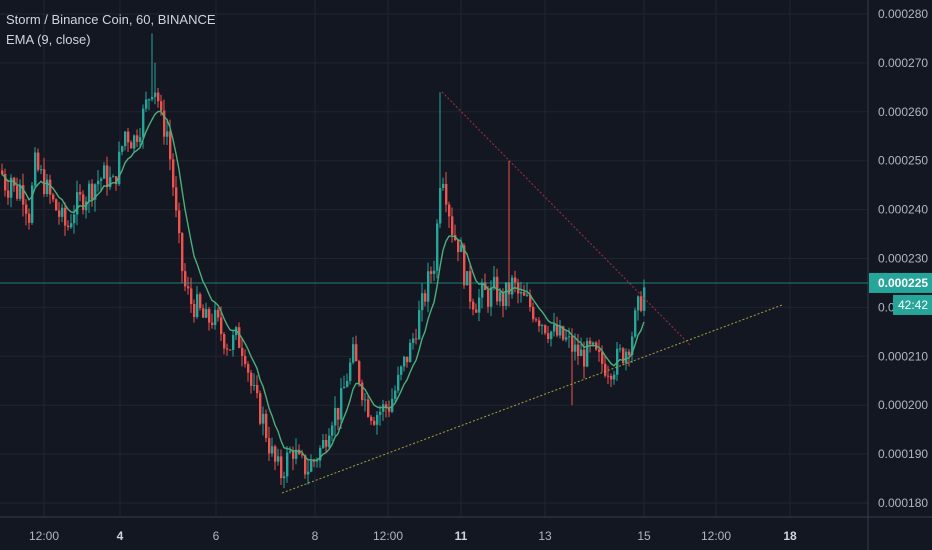 This screenshot has height=550, width=932. What do you see at coordinates (48, 39) in the screenshot?
I see `indicator-label: EMA (9, close)` at bounding box center [48, 39].